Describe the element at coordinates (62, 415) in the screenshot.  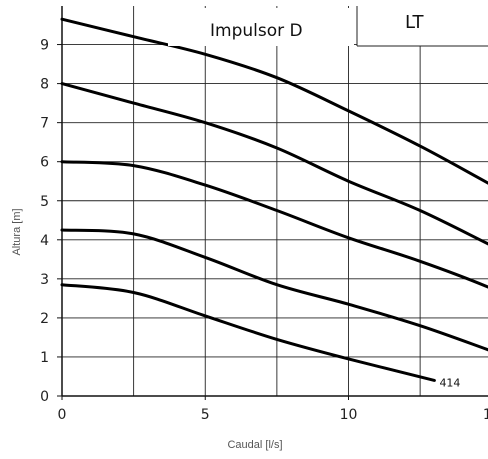
I see `x-tick-label: 0` at that location.